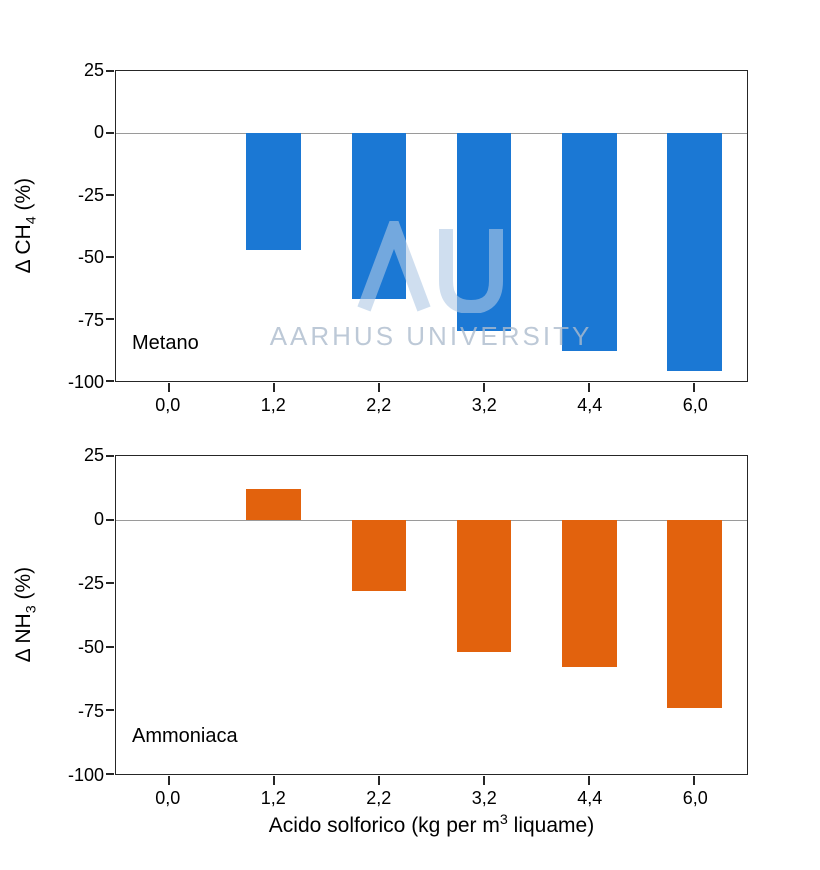 This screenshot has height=870, width=820. Describe the element at coordinates (551, 825) in the screenshot. I see `x-axis-title-suffix: liquame)` at that location.